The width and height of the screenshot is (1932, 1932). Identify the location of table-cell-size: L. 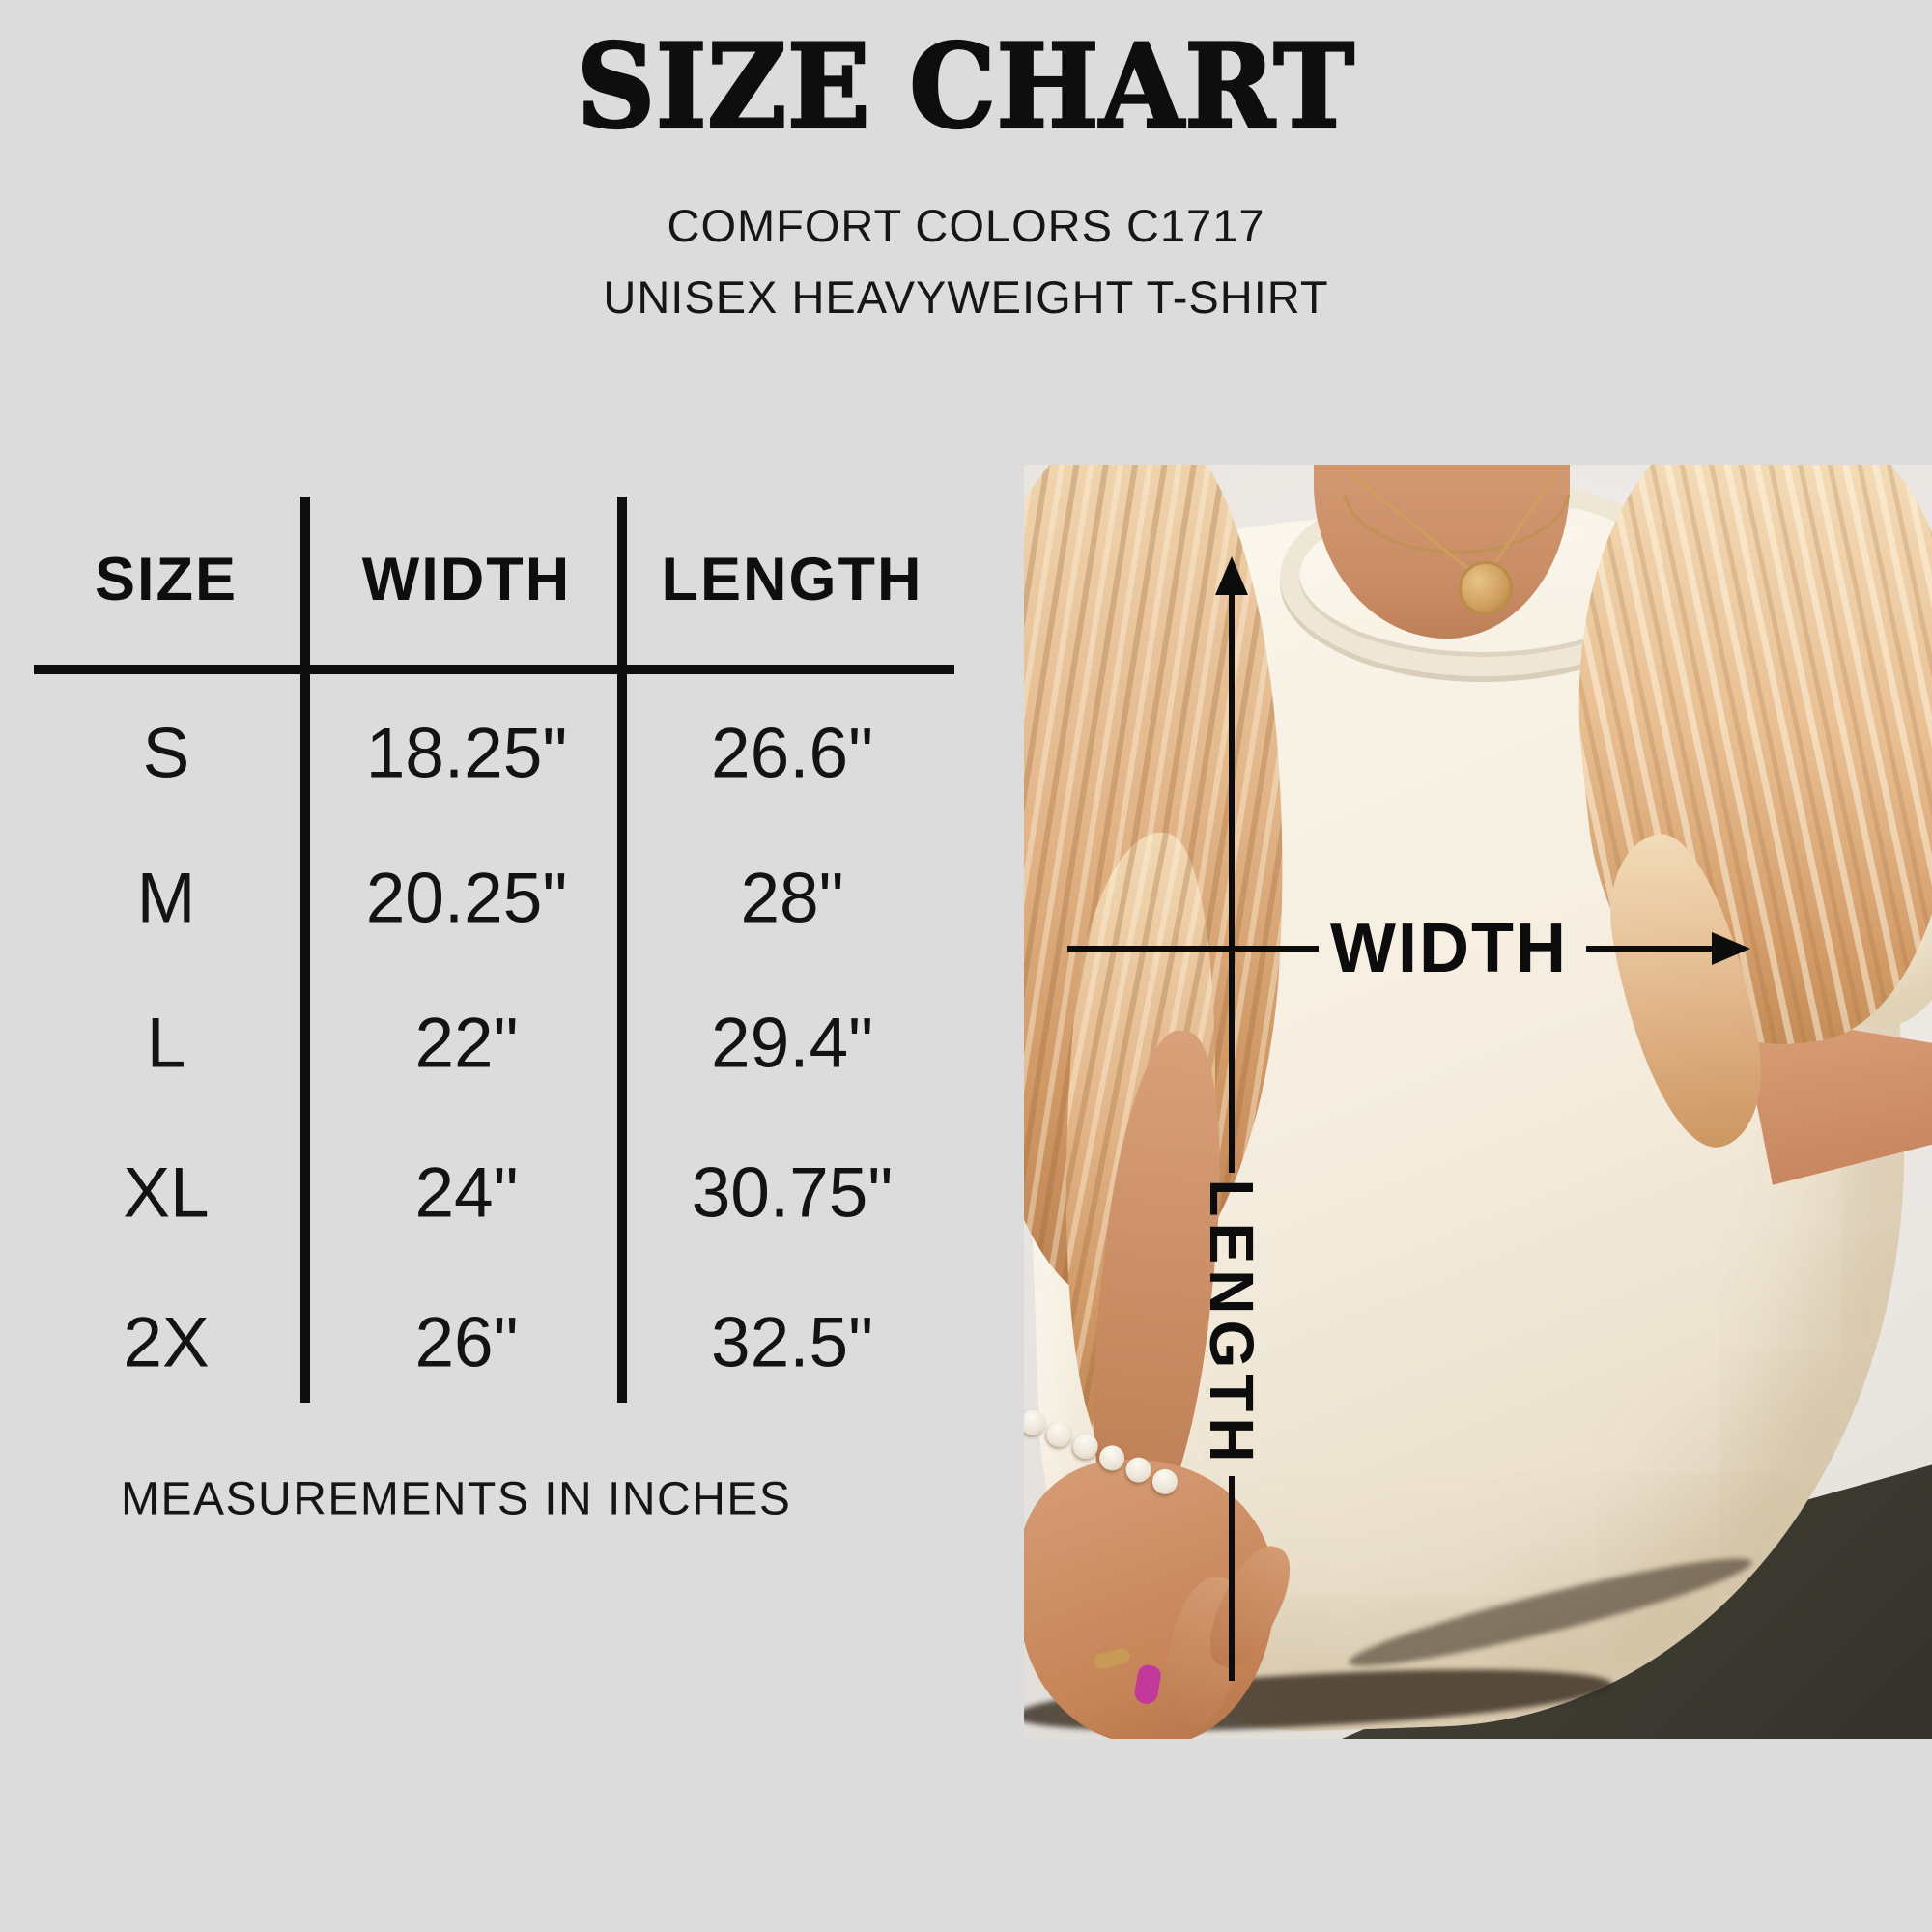
(166, 1043).